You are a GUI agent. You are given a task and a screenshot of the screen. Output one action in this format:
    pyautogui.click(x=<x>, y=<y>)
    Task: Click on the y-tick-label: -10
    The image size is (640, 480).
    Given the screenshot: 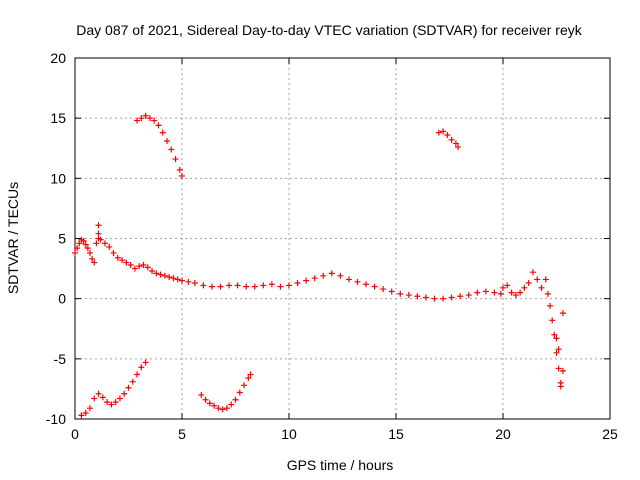 What is the action you would take?
    pyautogui.click(x=56, y=419)
    